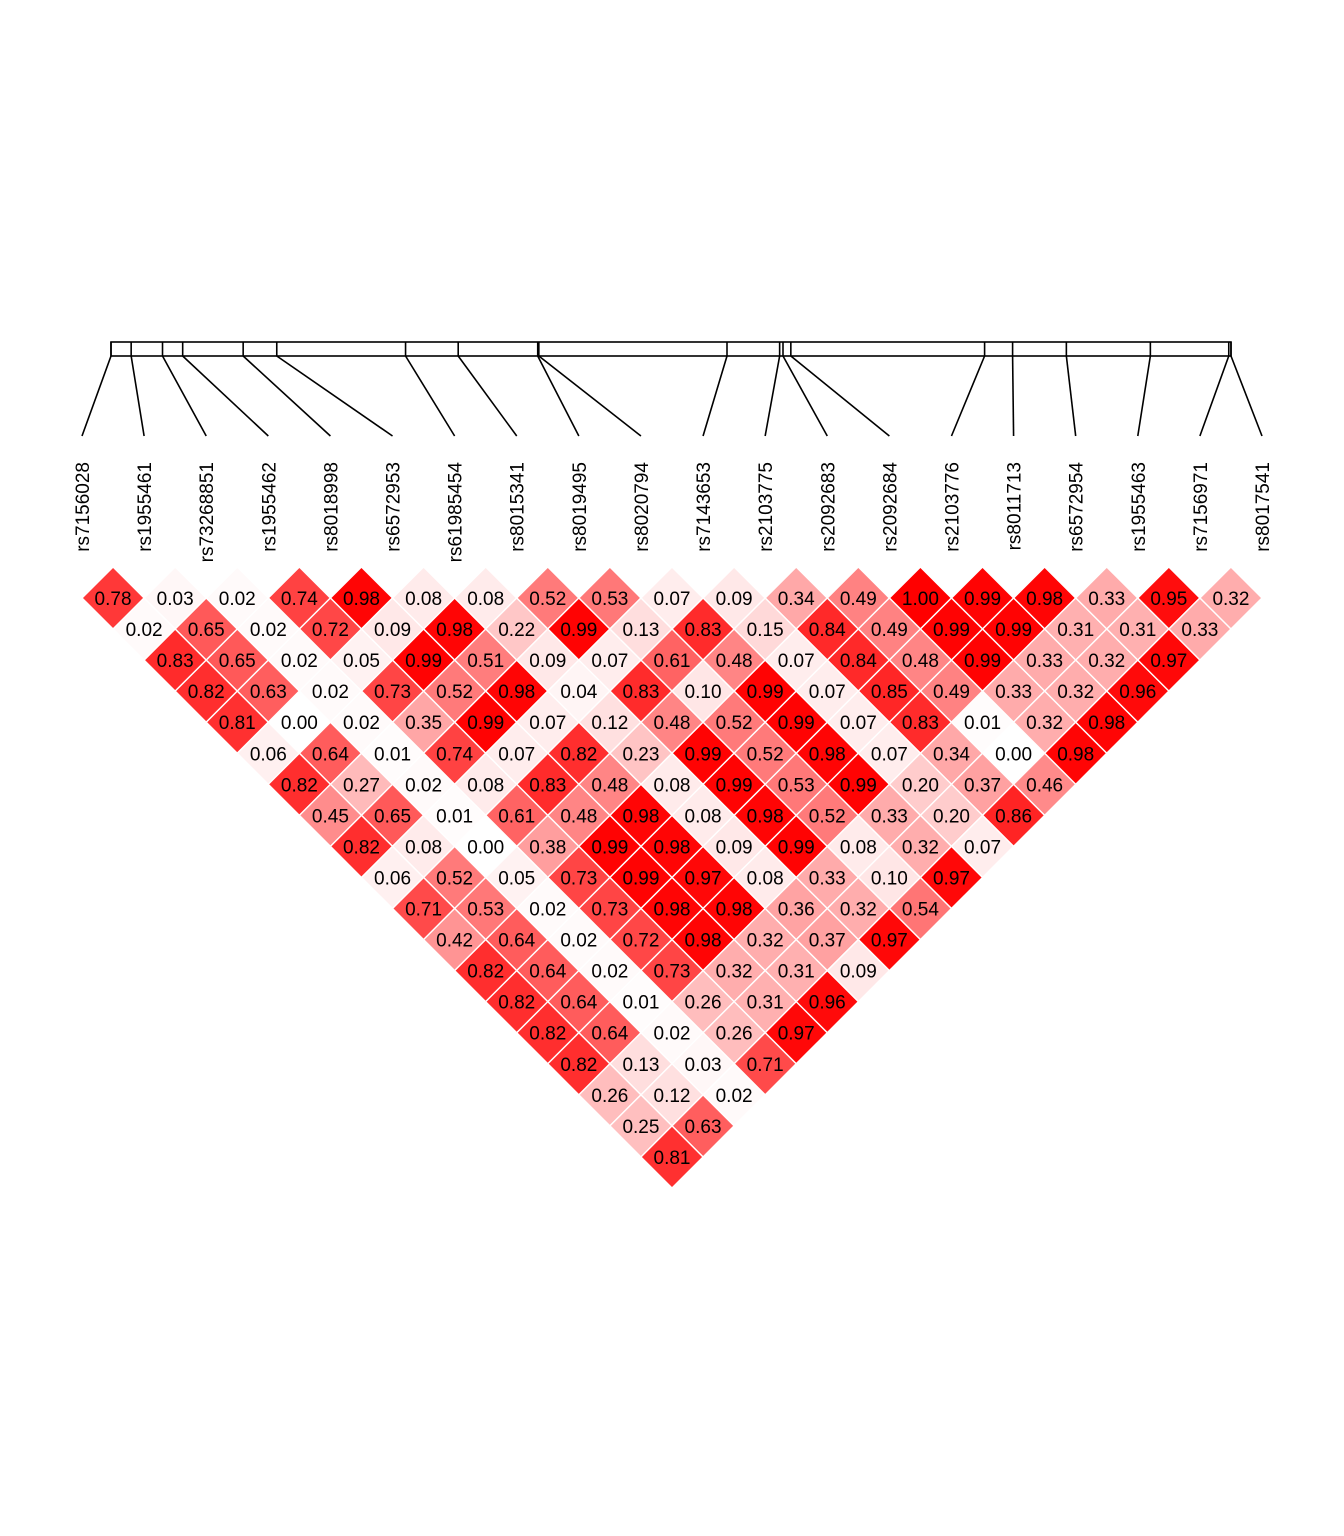 The height and width of the screenshot is (1536, 1344). I want to click on map-bar, so click(671, 349).